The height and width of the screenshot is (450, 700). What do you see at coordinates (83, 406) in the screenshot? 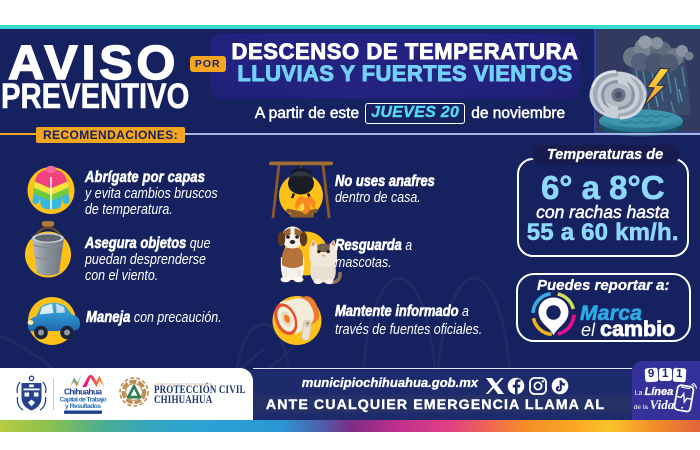
I see `svg-text: y Resultados` at bounding box center [83, 406].